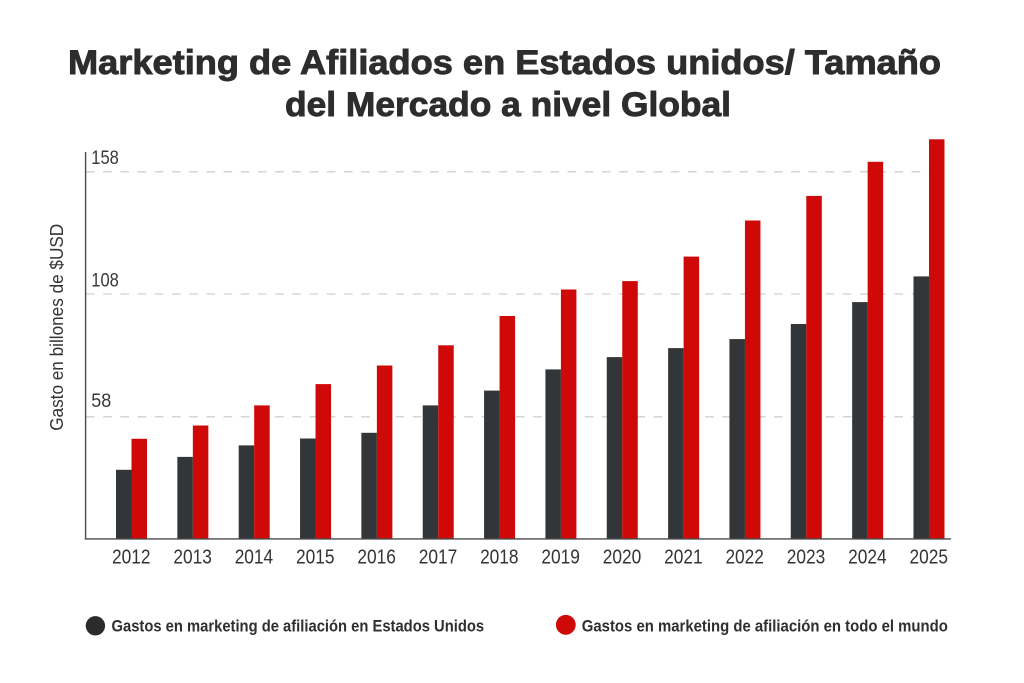  I want to click on svg-text: 2020, so click(622, 558).